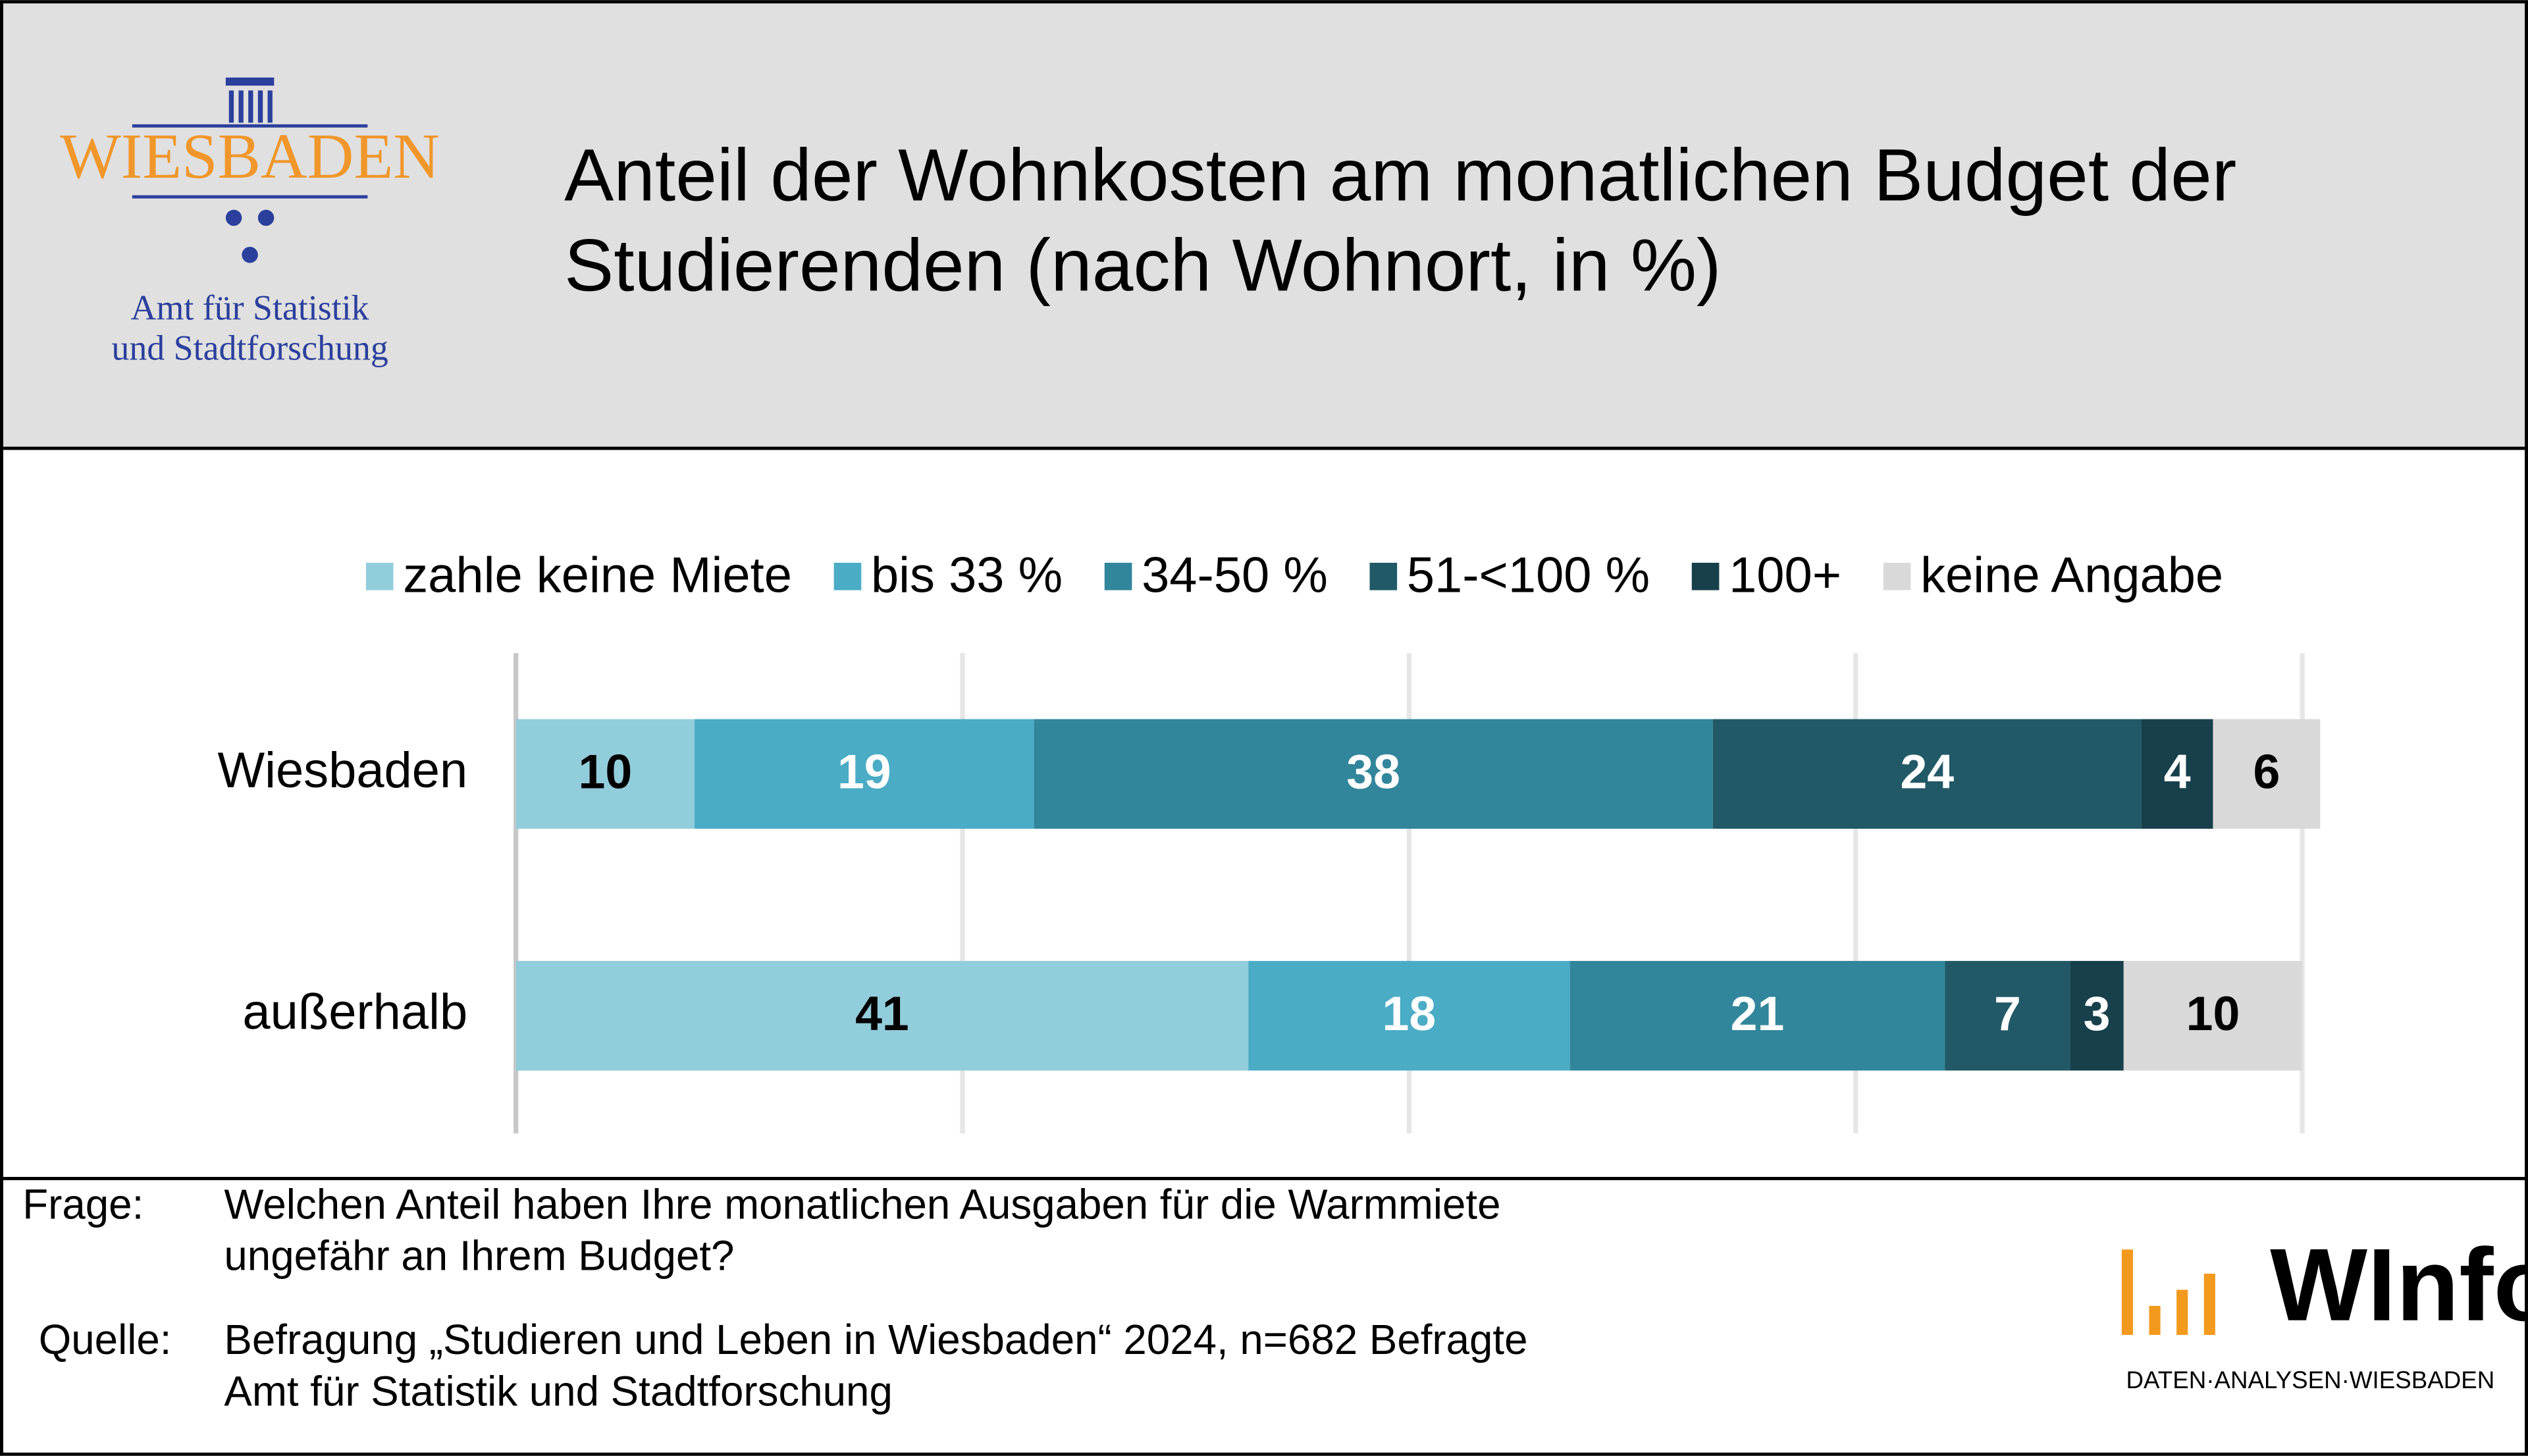  I want to click on footer-text: ungefähr an Ihrem Budget?, so click(479, 1256).